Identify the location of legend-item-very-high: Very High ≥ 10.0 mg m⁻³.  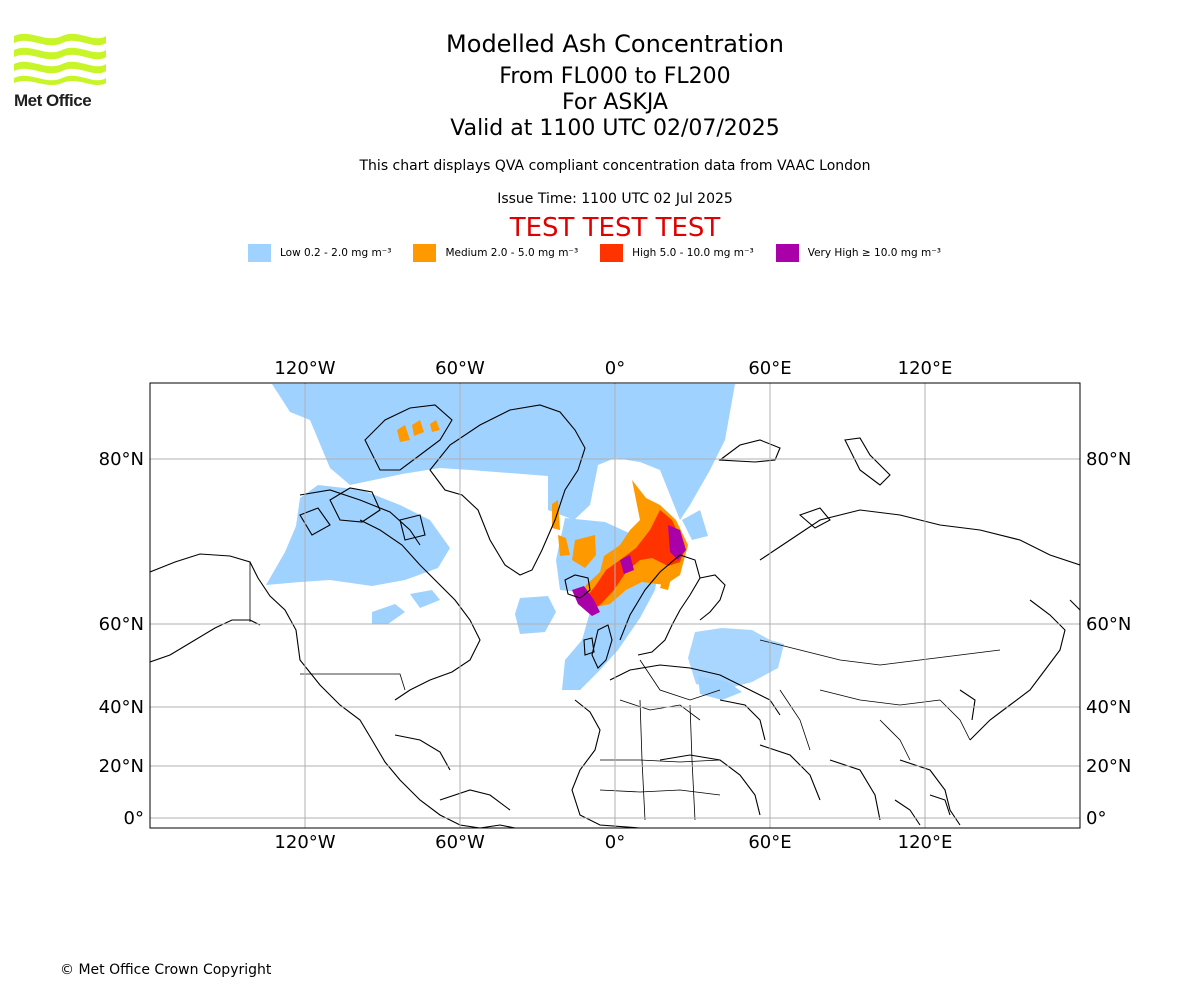
(858, 253).